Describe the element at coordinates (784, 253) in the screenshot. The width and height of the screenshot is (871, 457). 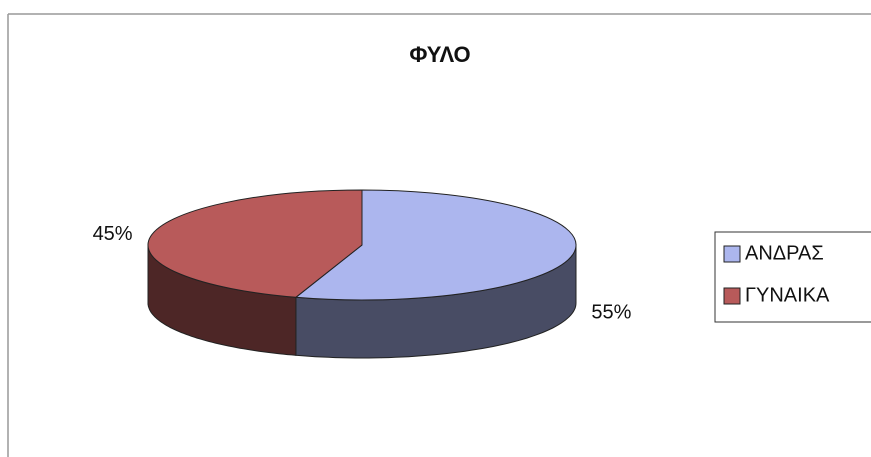
I see `legend-label: ΑΝΔΡΑΣ` at that location.